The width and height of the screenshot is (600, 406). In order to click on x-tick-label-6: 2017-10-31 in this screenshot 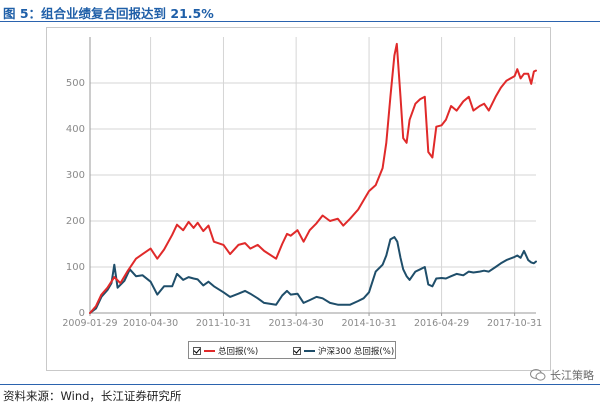, I will do `click(514, 323)`.